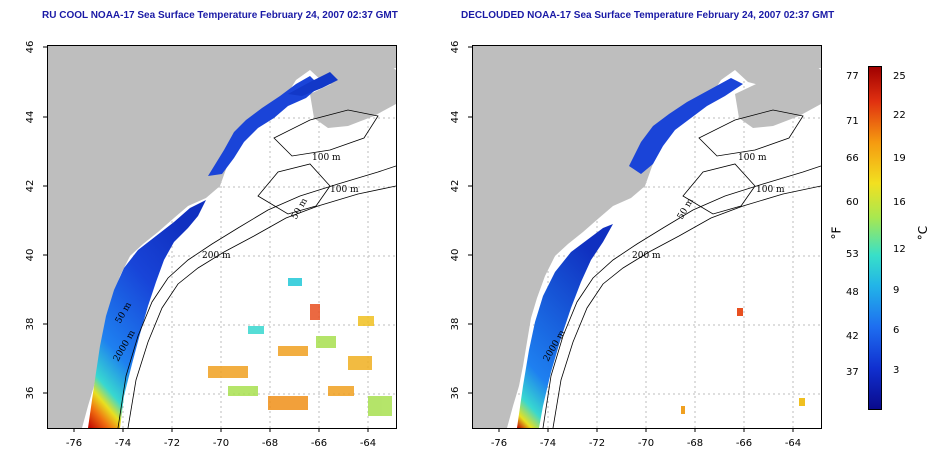 The height and width of the screenshot is (475, 950). What do you see at coordinates (852, 372) in the screenshot?
I see `fahrenheit-tick: 37` at bounding box center [852, 372].